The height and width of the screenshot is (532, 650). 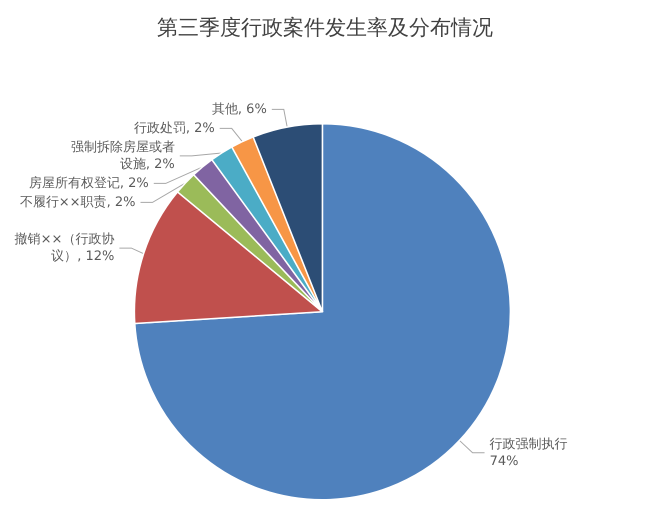 I want to click on slice-label: 行政处罚, 2%, so click(x=174, y=128).